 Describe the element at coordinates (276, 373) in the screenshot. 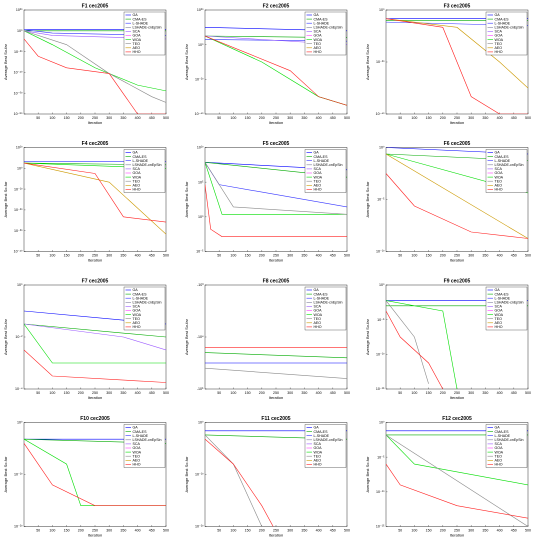

I see `series-line-teo` at that location.